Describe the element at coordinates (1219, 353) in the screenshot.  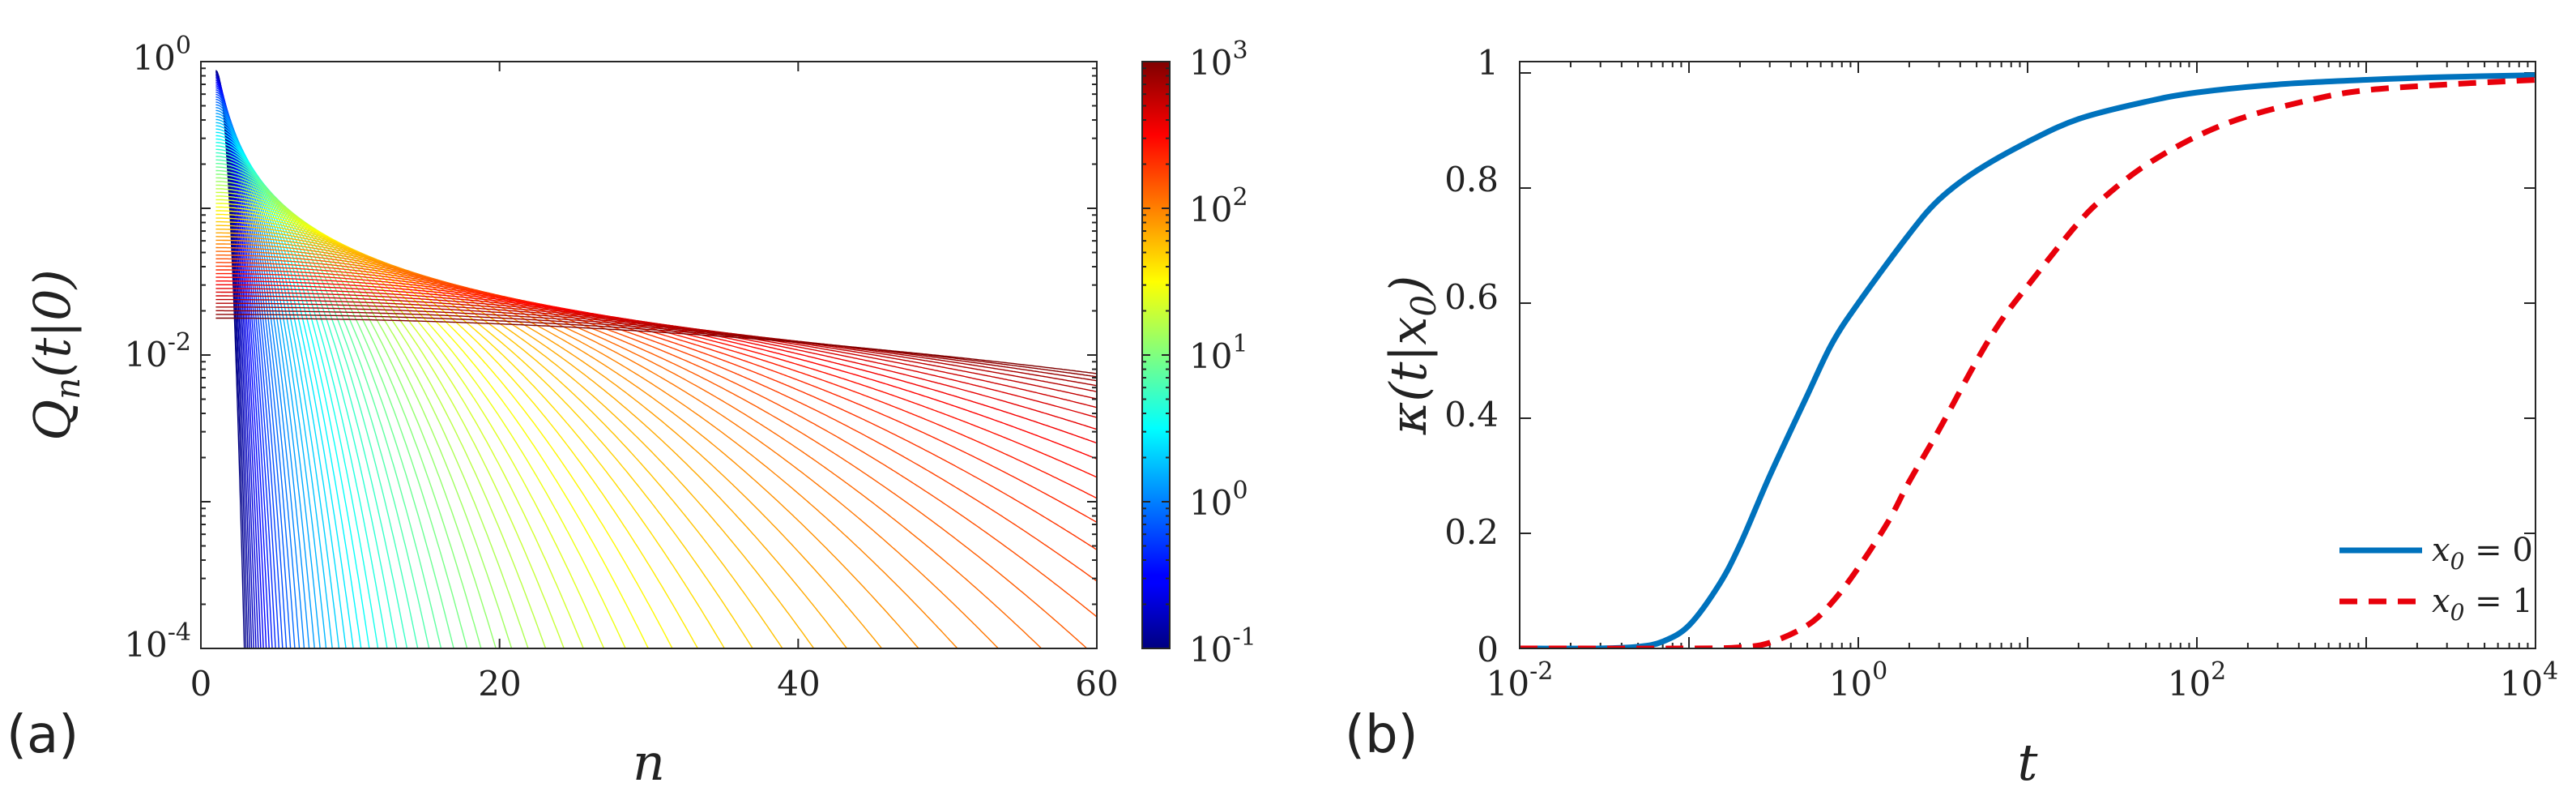
I see `colorbar-tick-label: 10¹` at that location.